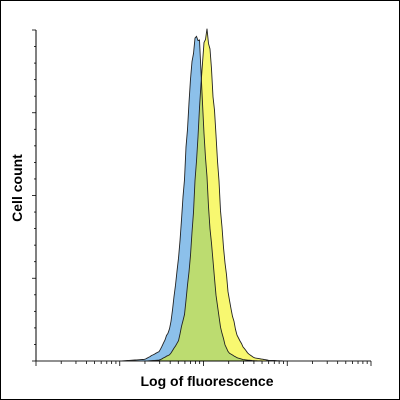  I want to click on x-axis-label: Log of fluorescence, so click(207, 381).